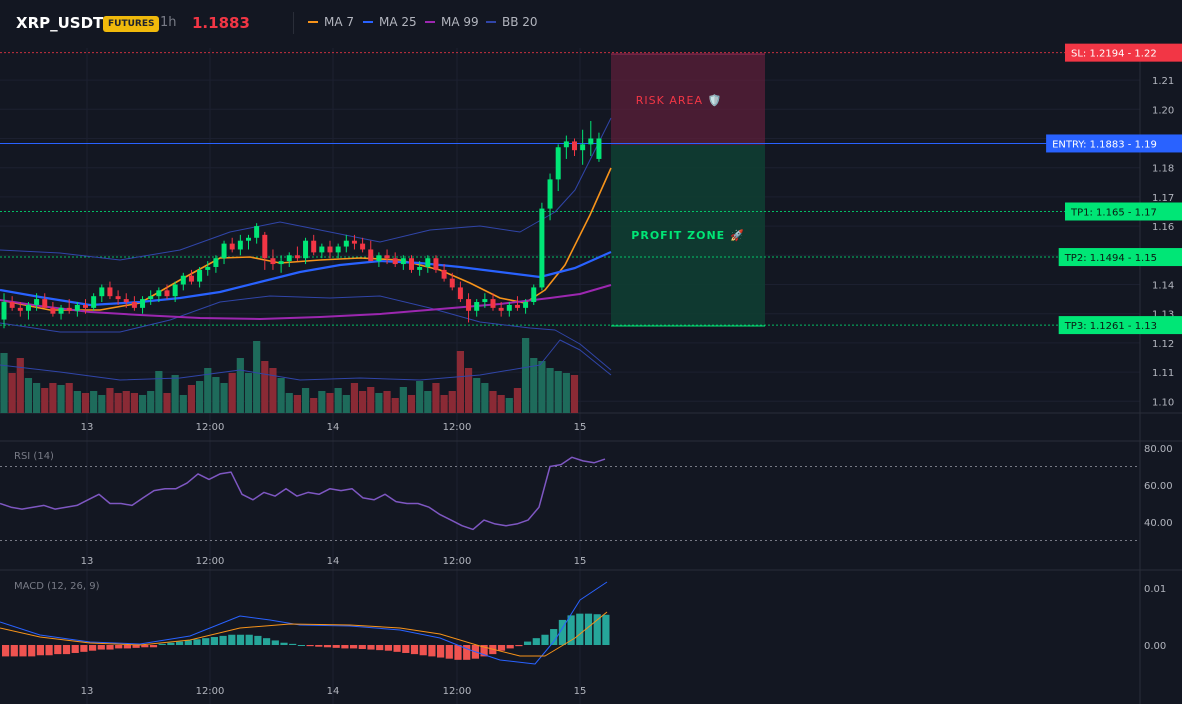 This screenshot has width=1182, height=704. I want to click on current-price: 1.1883, so click(221, 23).